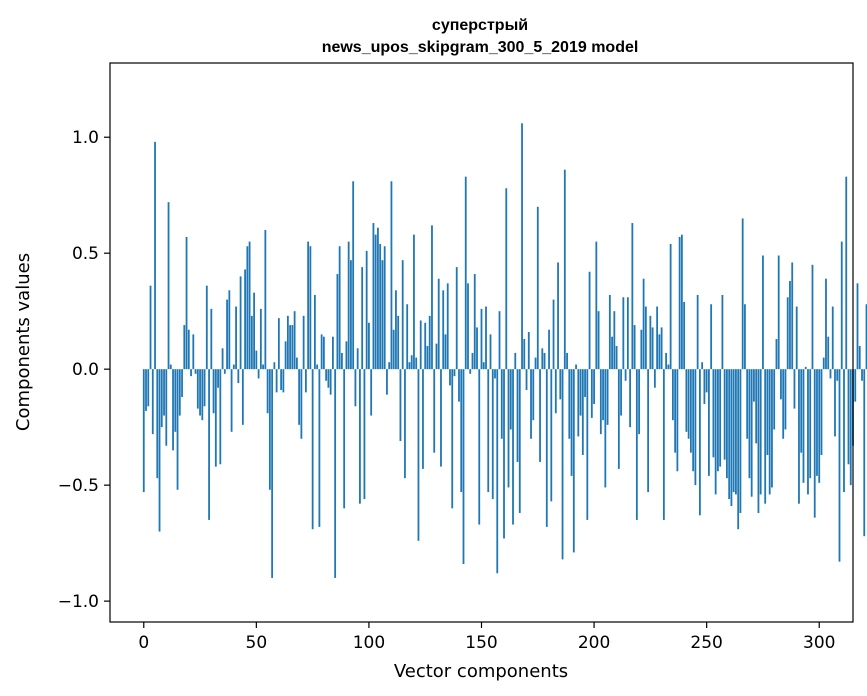 Image resolution: width=867 pixels, height=696 pixels. I want to click on y-tick-label: 0.0, so click(85, 370).